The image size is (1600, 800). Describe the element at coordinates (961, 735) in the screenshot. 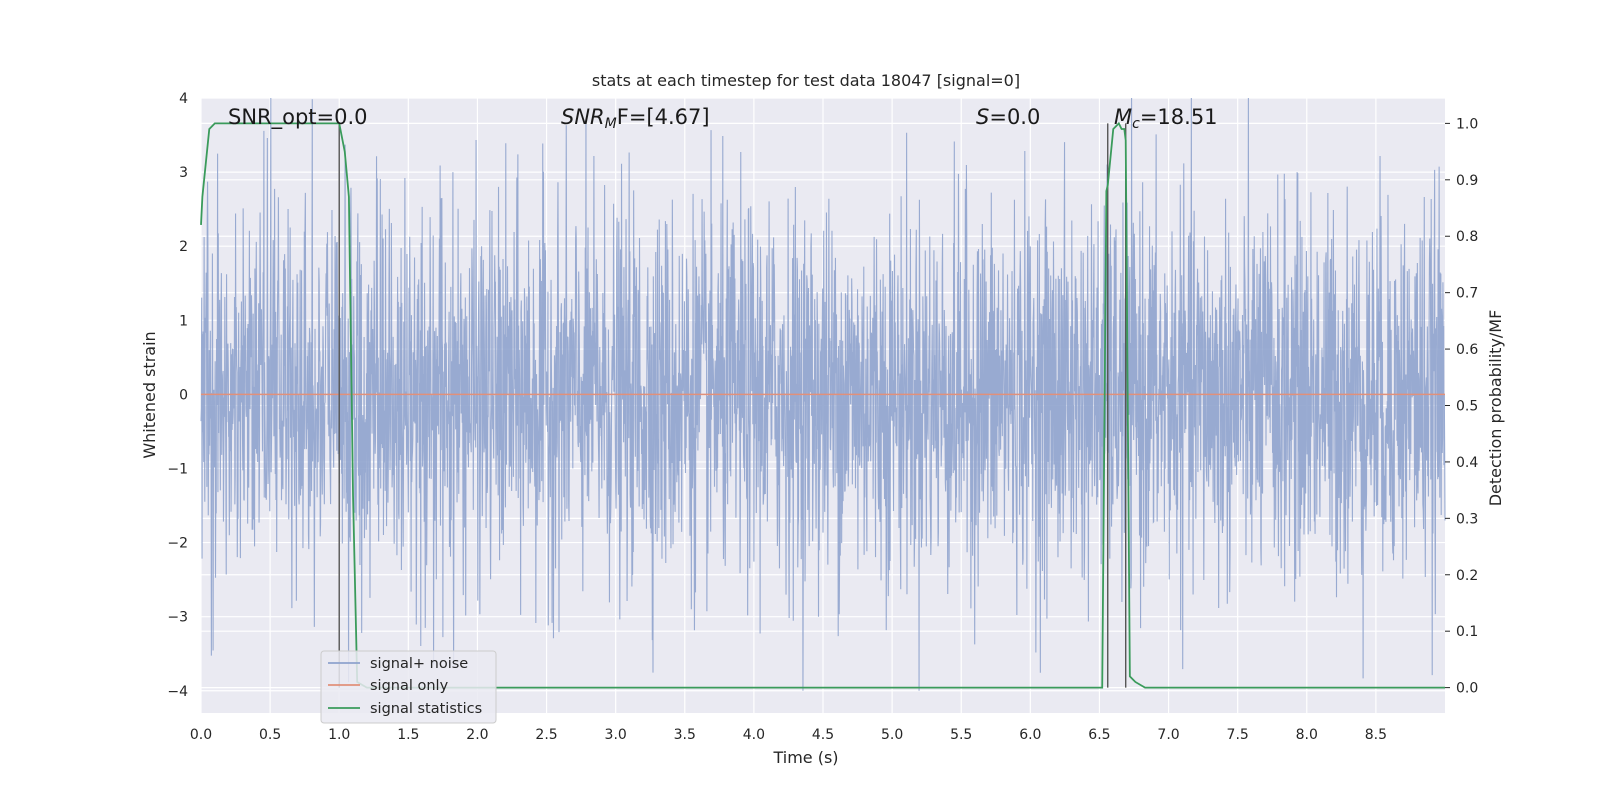

I see `x-tick-label: 5.5` at that location.